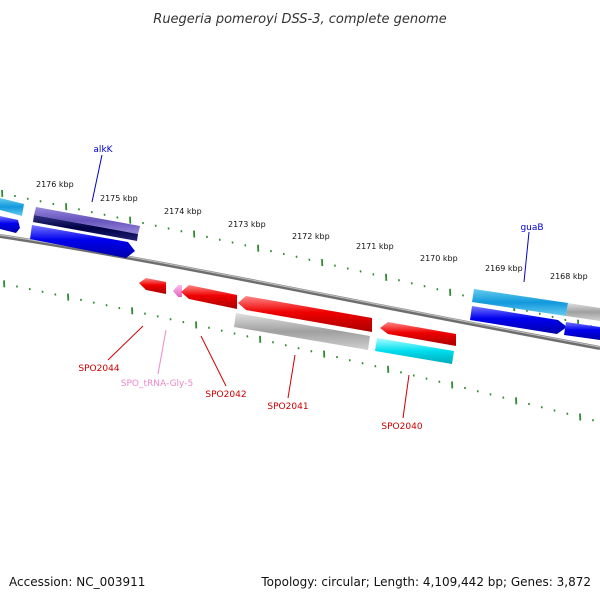 The height and width of the screenshot is (600, 600). What do you see at coordinates (569, 276) in the screenshot?
I see `tick-label: 2168 kbp` at bounding box center [569, 276].